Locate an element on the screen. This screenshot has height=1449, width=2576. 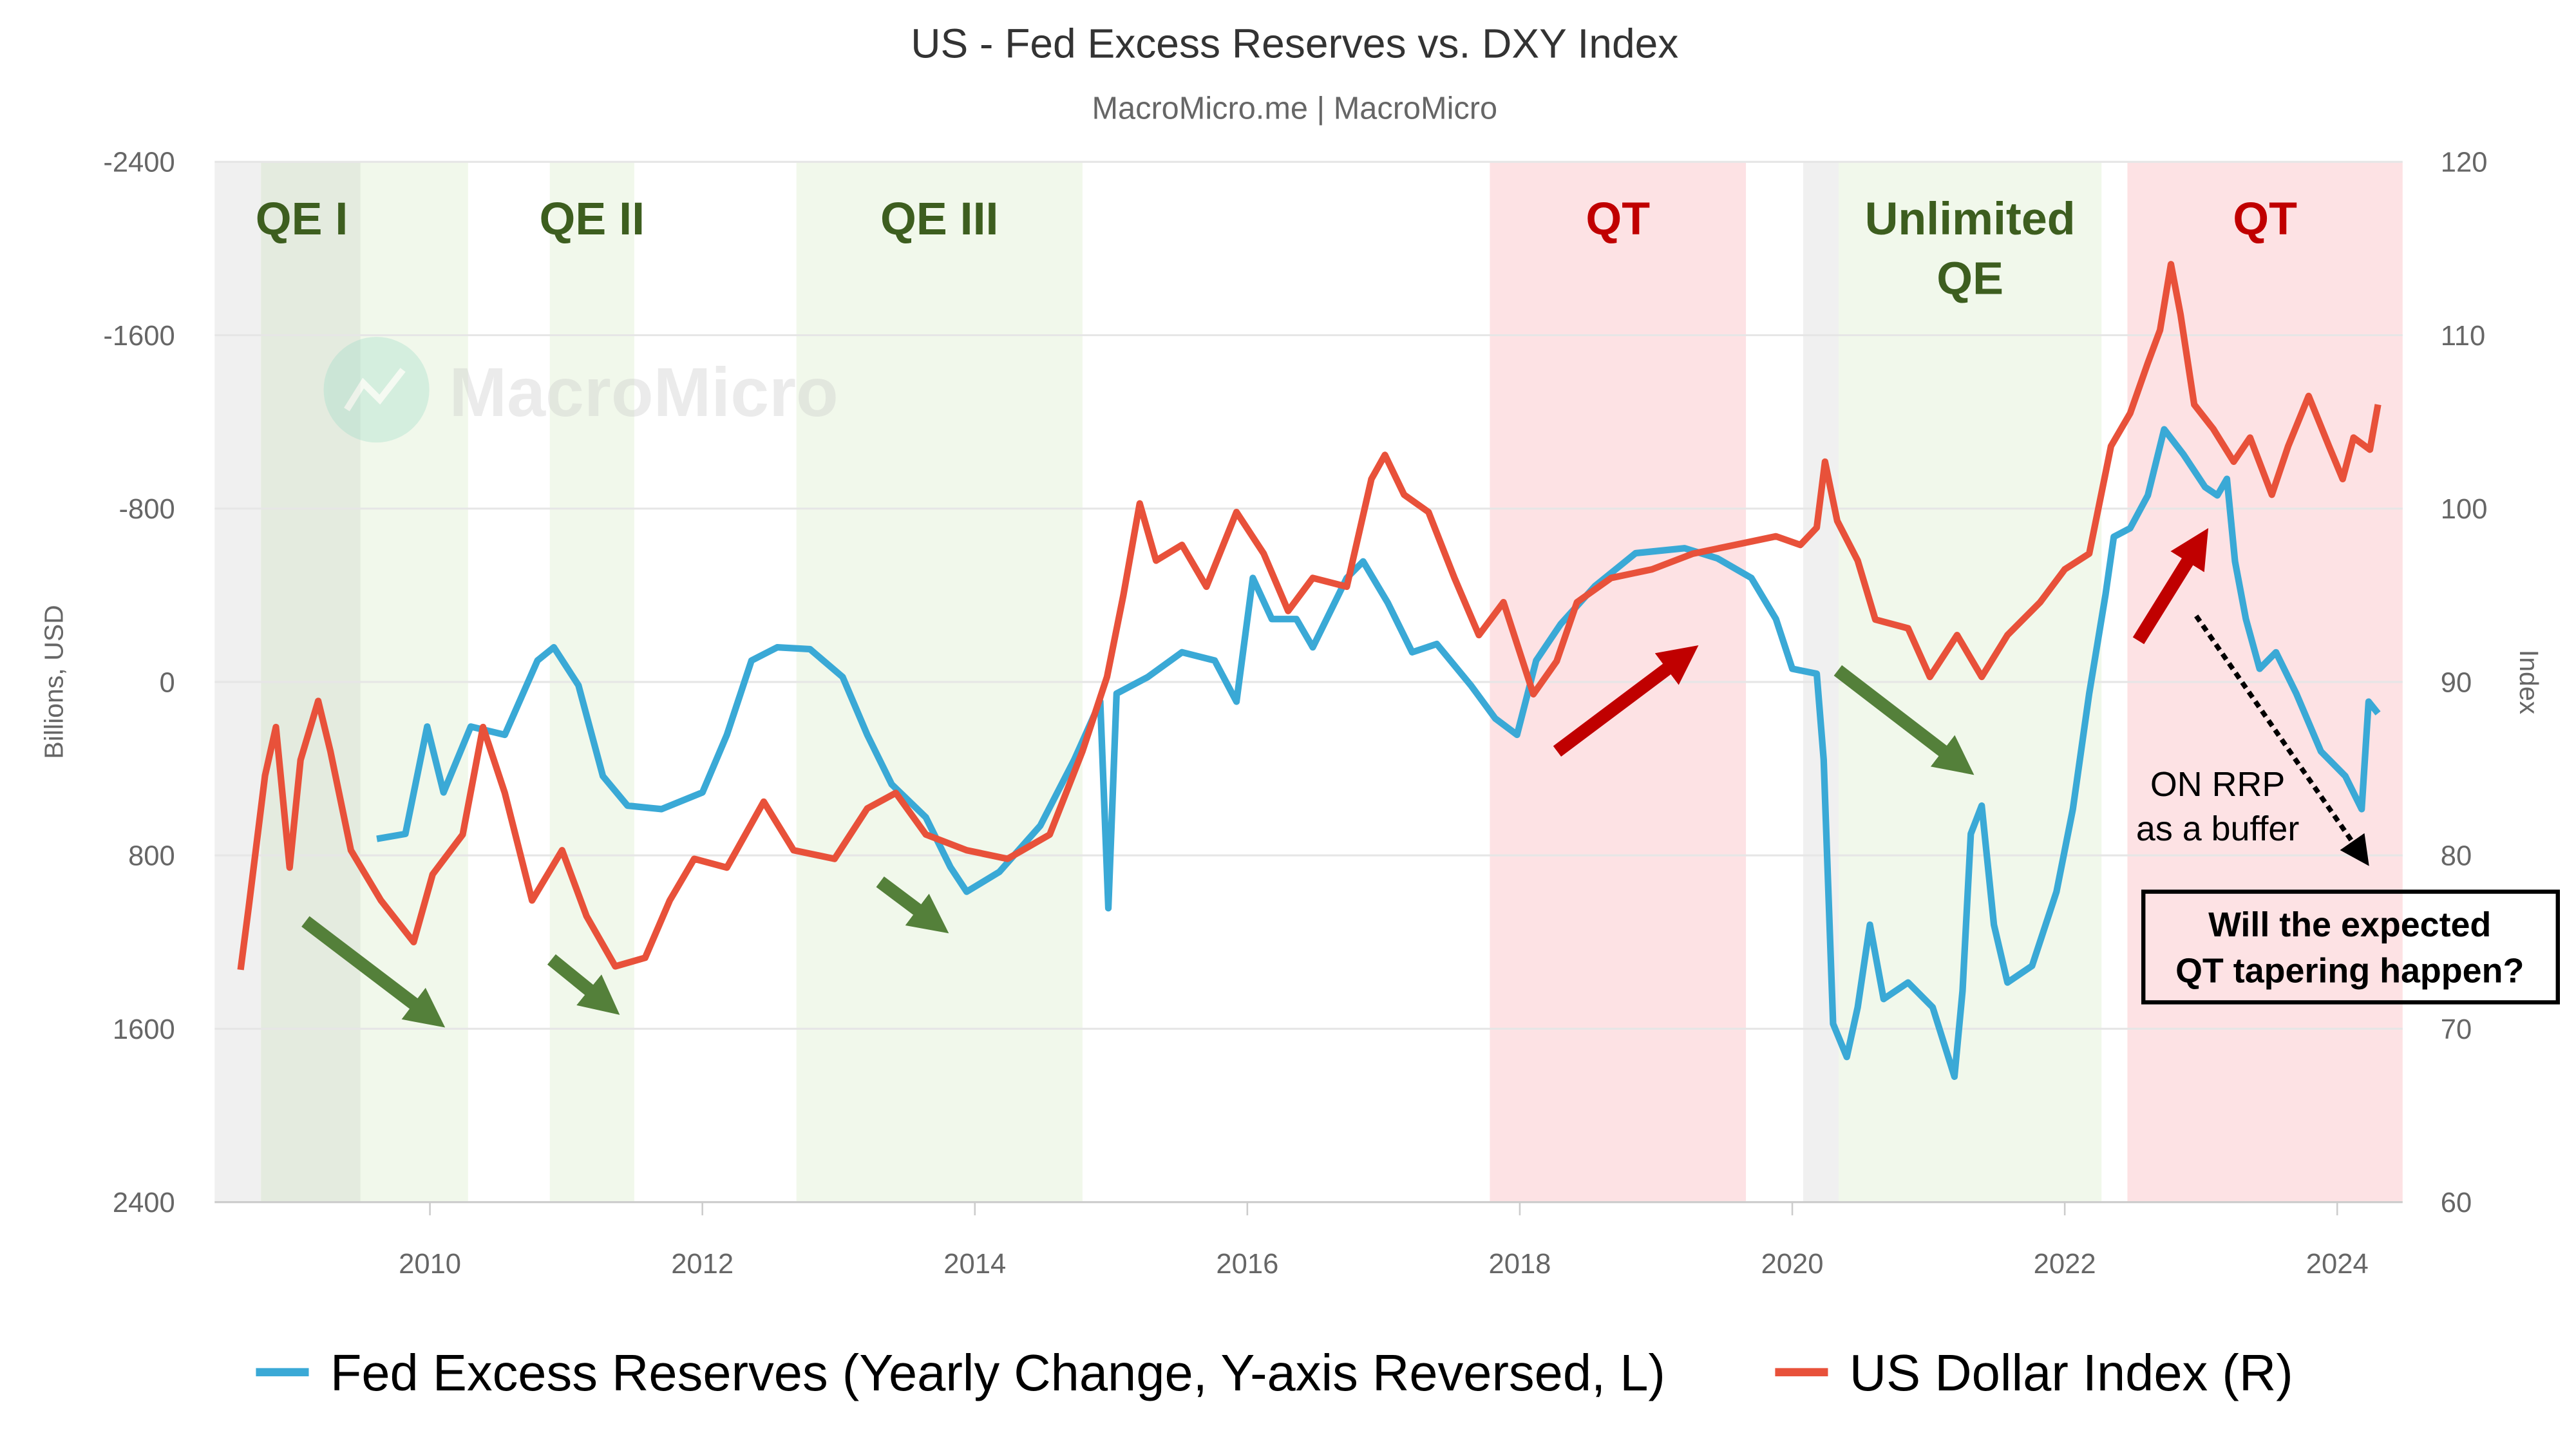
region-label: QE is located at coordinates (1970, 278).